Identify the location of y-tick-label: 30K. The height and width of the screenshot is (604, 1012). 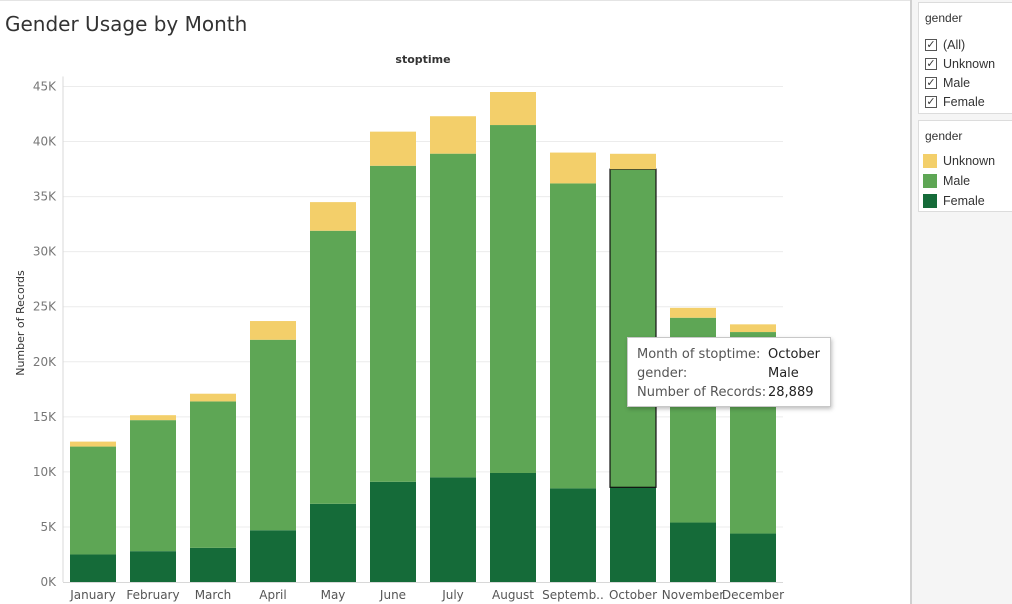
(45, 252).